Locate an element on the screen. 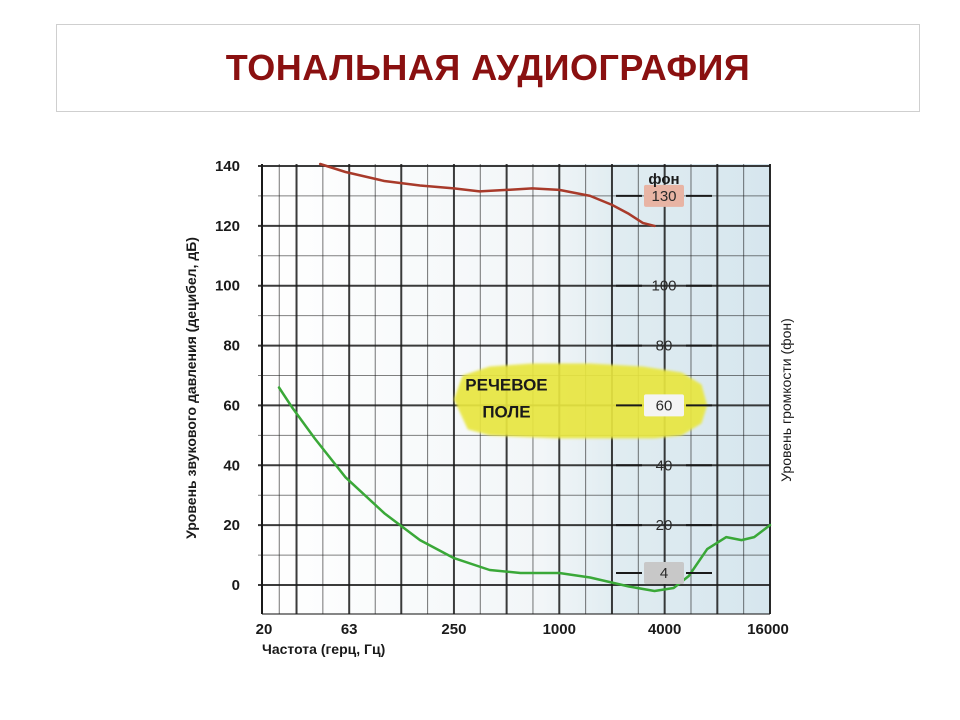 The width and height of the screenshot is (960, 720). x-tick-label: 4000 is located at coordinates (664, 629).